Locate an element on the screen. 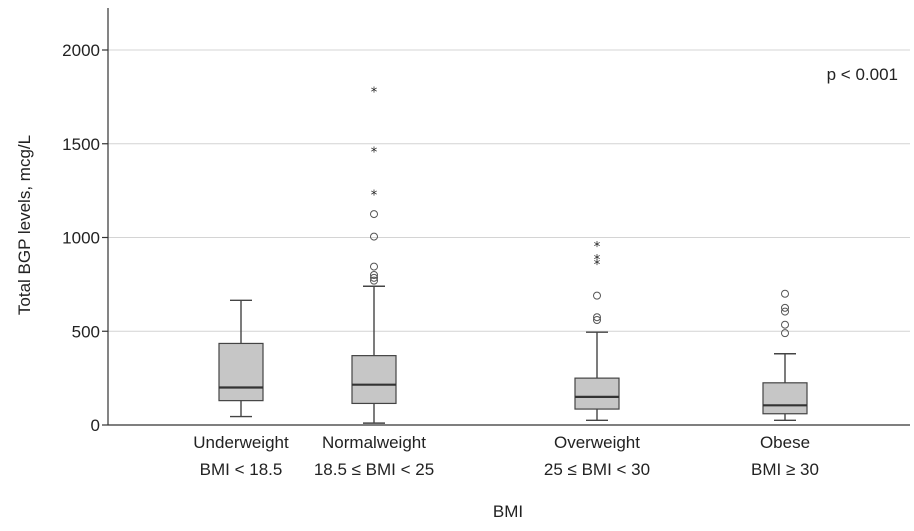  x-category-label-line2: BMI < 18.5 is located at coordinates (241, 469).